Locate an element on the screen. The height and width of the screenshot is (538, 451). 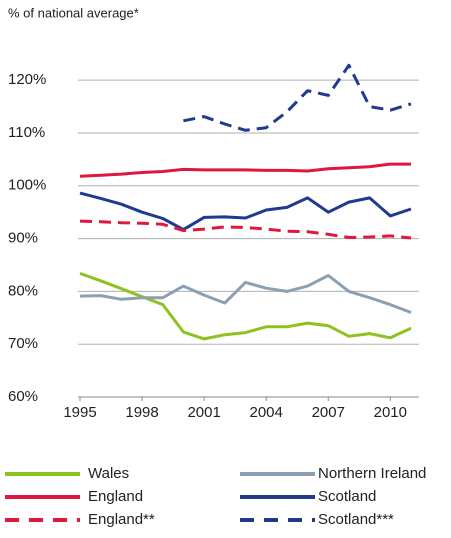
x-tick-label: 2010 is located at coordinates (390, 412).